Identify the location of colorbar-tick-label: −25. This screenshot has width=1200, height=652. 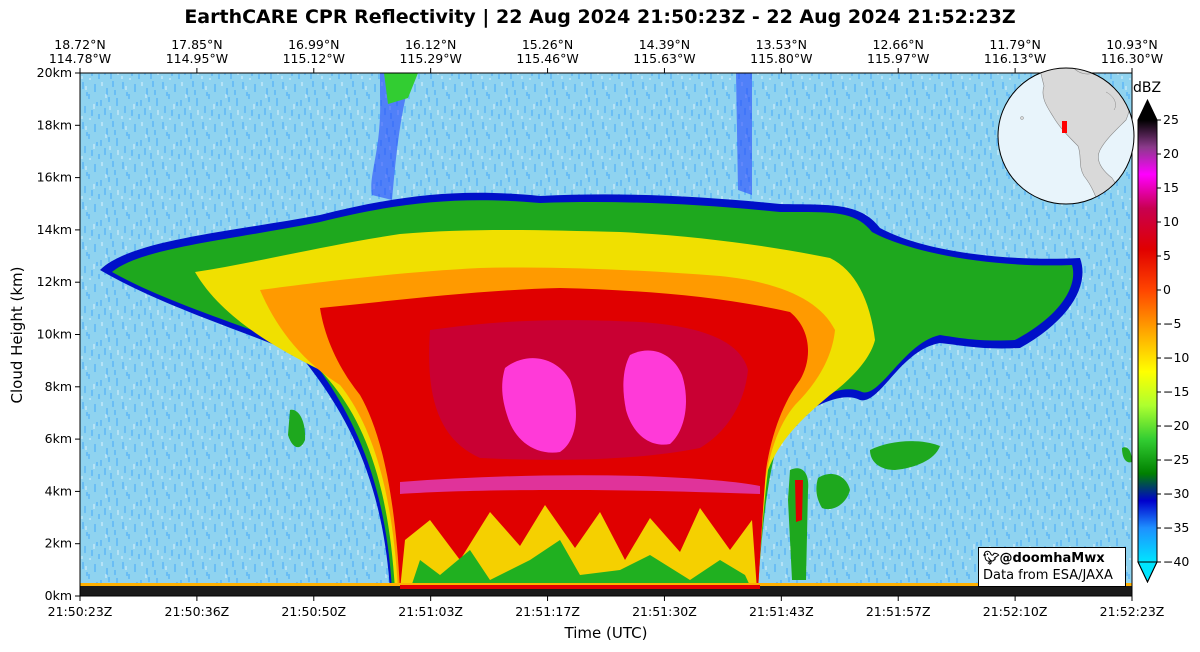
(1176, 459).